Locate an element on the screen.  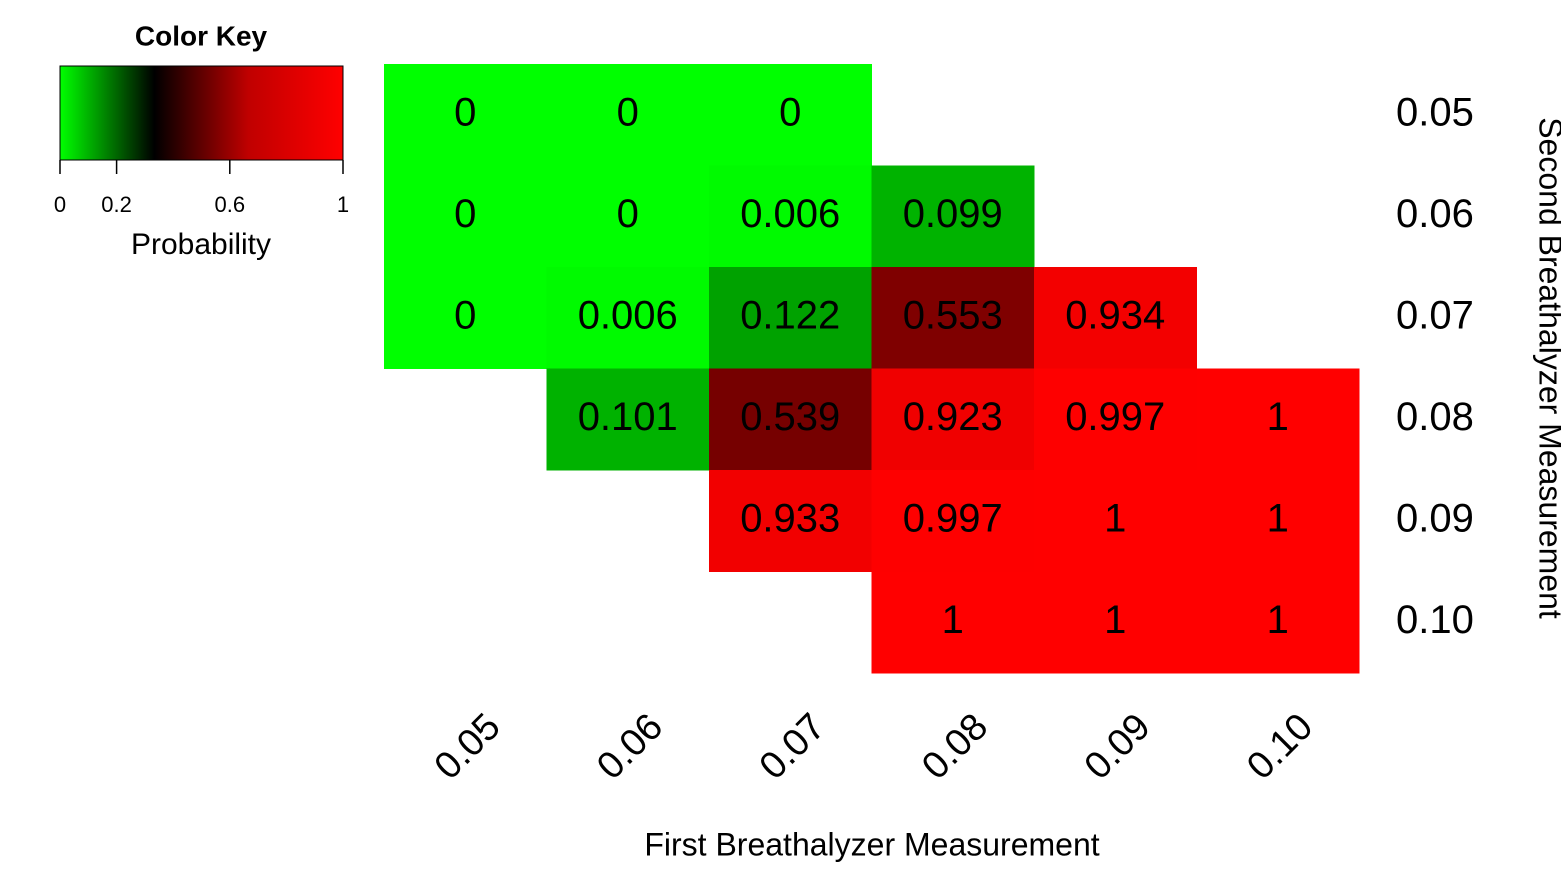
key-tick-label: 0 is located at coordinates (60, 204).